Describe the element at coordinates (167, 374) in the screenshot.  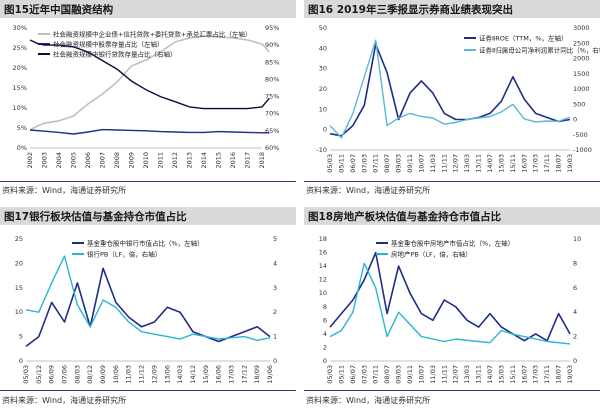
I see `x-tick-label: 13/06` at that location.